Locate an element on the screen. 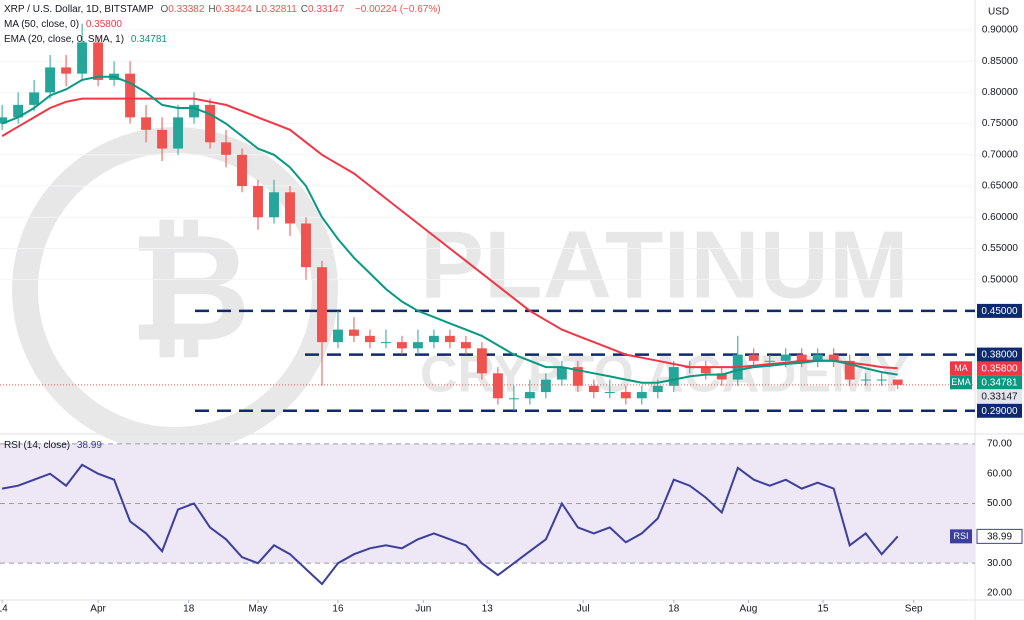  change: −0.00224 (−0.67%) is located at coordinates (397, 9).